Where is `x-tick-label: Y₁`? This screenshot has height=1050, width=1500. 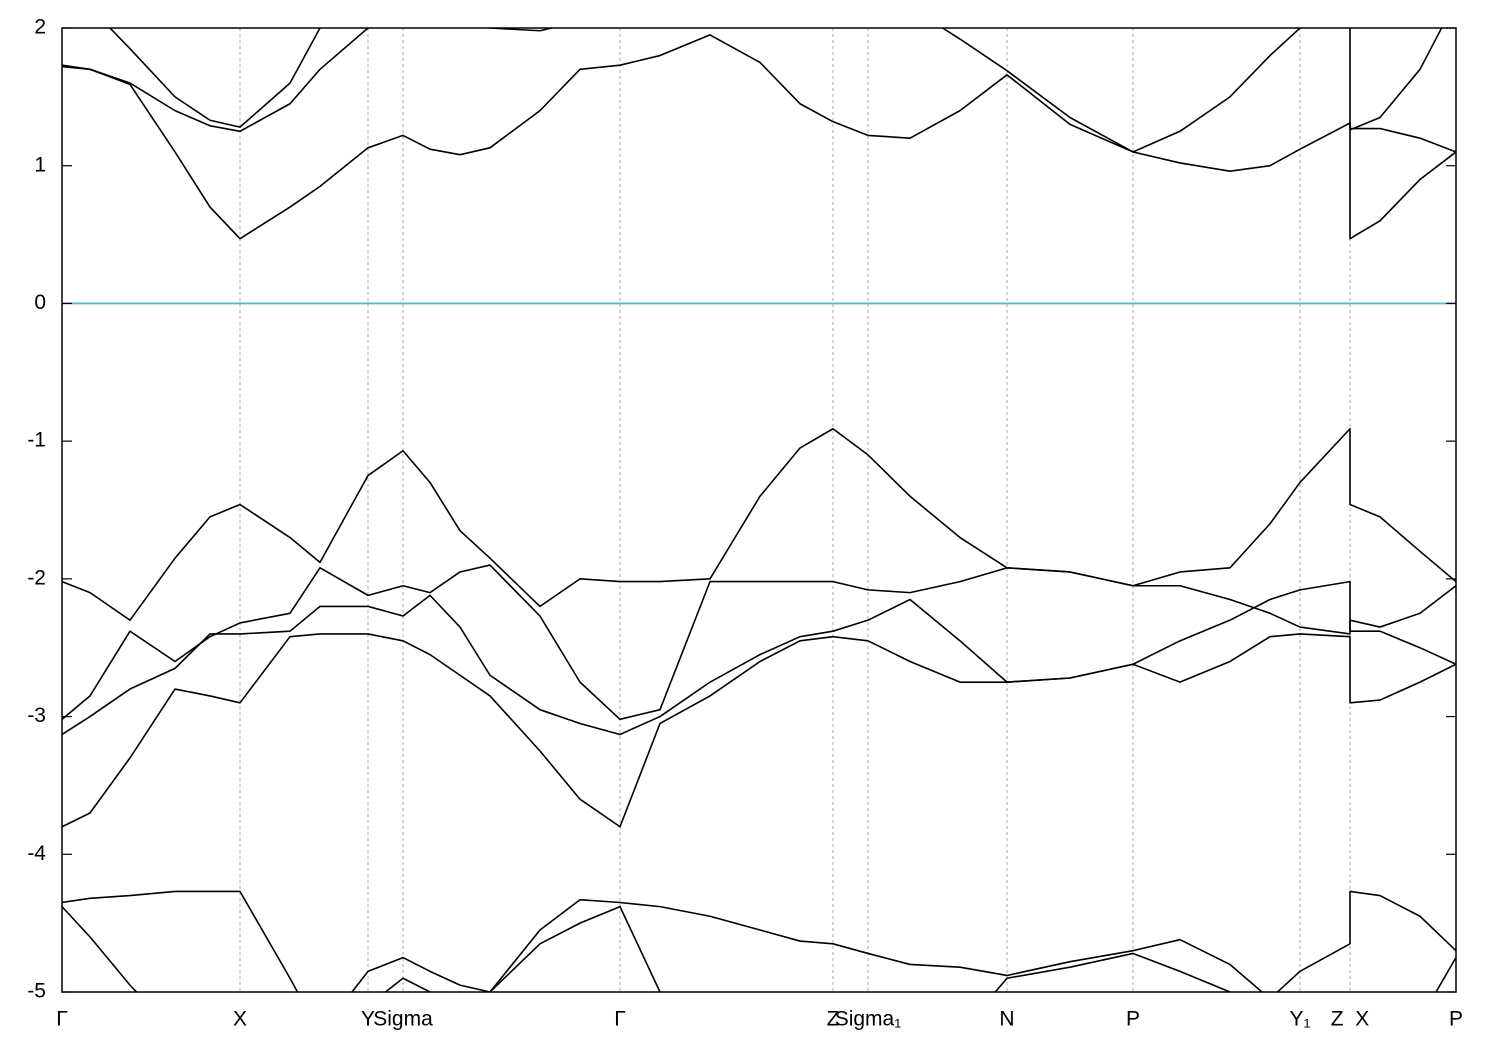
x-tick-label: Y₁ is located at coordinates (1299, 1019).